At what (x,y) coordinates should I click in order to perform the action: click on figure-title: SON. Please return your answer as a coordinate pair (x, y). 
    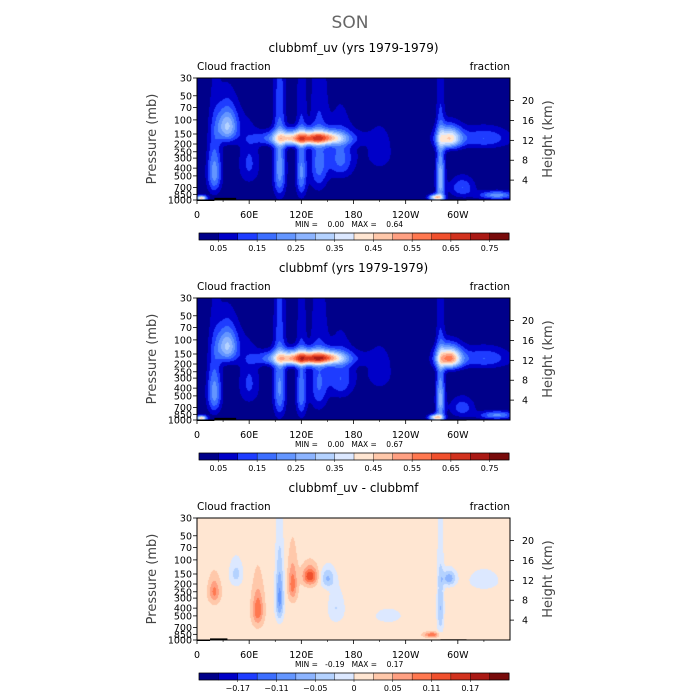
    Looking at the image, I should click on (350, 23).